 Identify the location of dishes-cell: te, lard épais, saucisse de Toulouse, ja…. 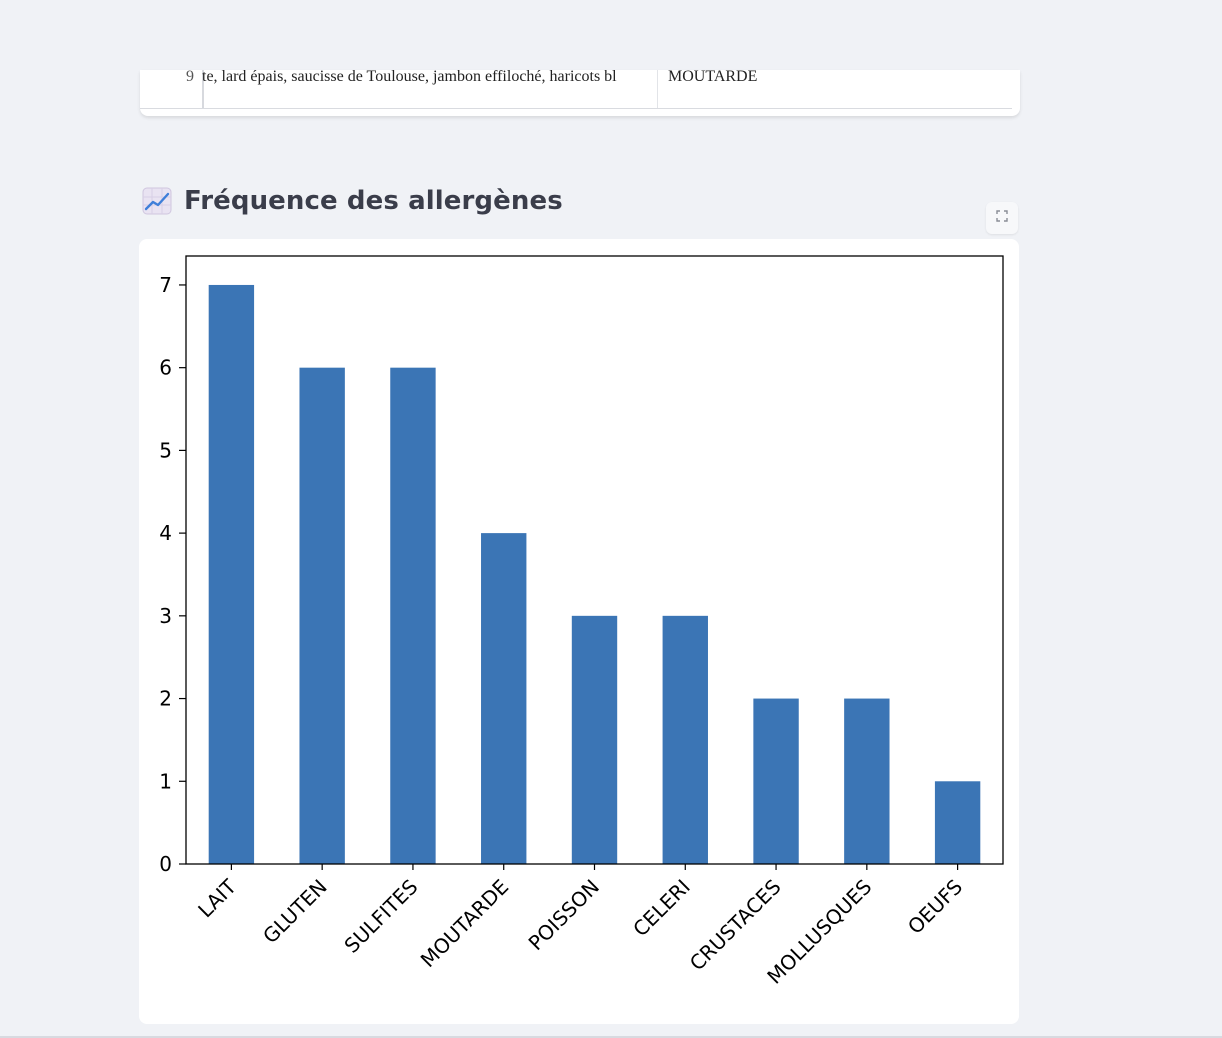
(429, 84).